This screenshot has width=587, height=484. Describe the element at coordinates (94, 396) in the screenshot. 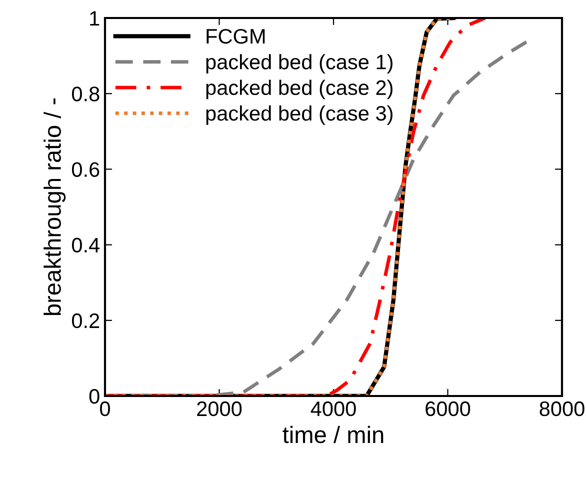

I see `y-tick-label: 0` at that location.